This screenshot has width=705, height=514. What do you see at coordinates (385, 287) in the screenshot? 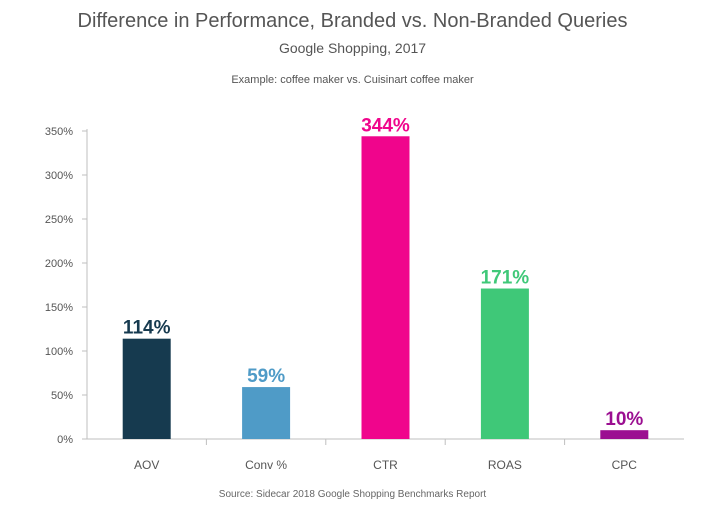
I see `bar-ctr` at bounding box center [385, 287].